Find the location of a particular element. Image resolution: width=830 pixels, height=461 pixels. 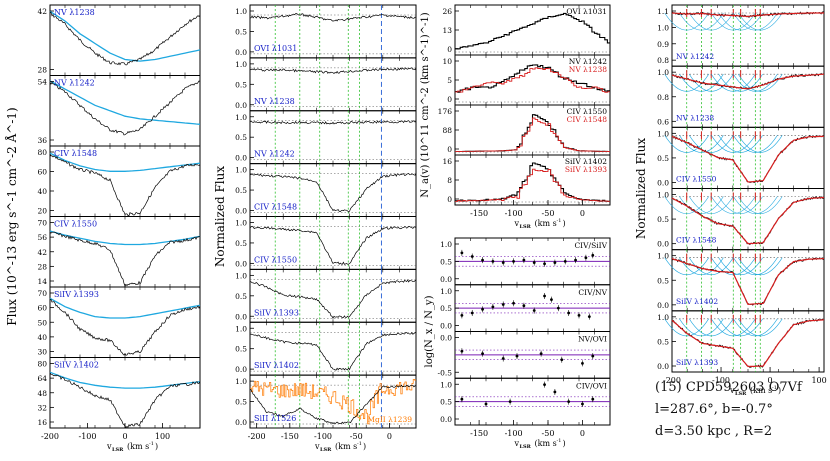

ion-label: CIV λ1548 is located at coordinates (75, 153).